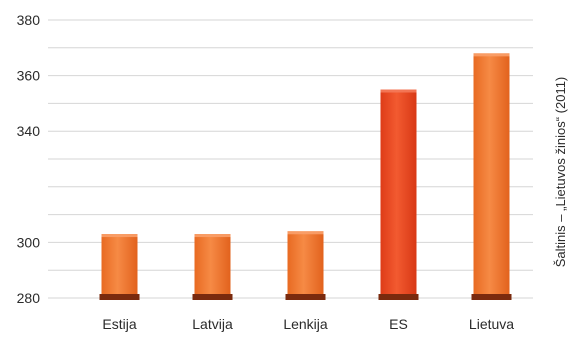 The width and height of the screenshot is (573, 340). I want to click on bar-es, so click(398, 194).